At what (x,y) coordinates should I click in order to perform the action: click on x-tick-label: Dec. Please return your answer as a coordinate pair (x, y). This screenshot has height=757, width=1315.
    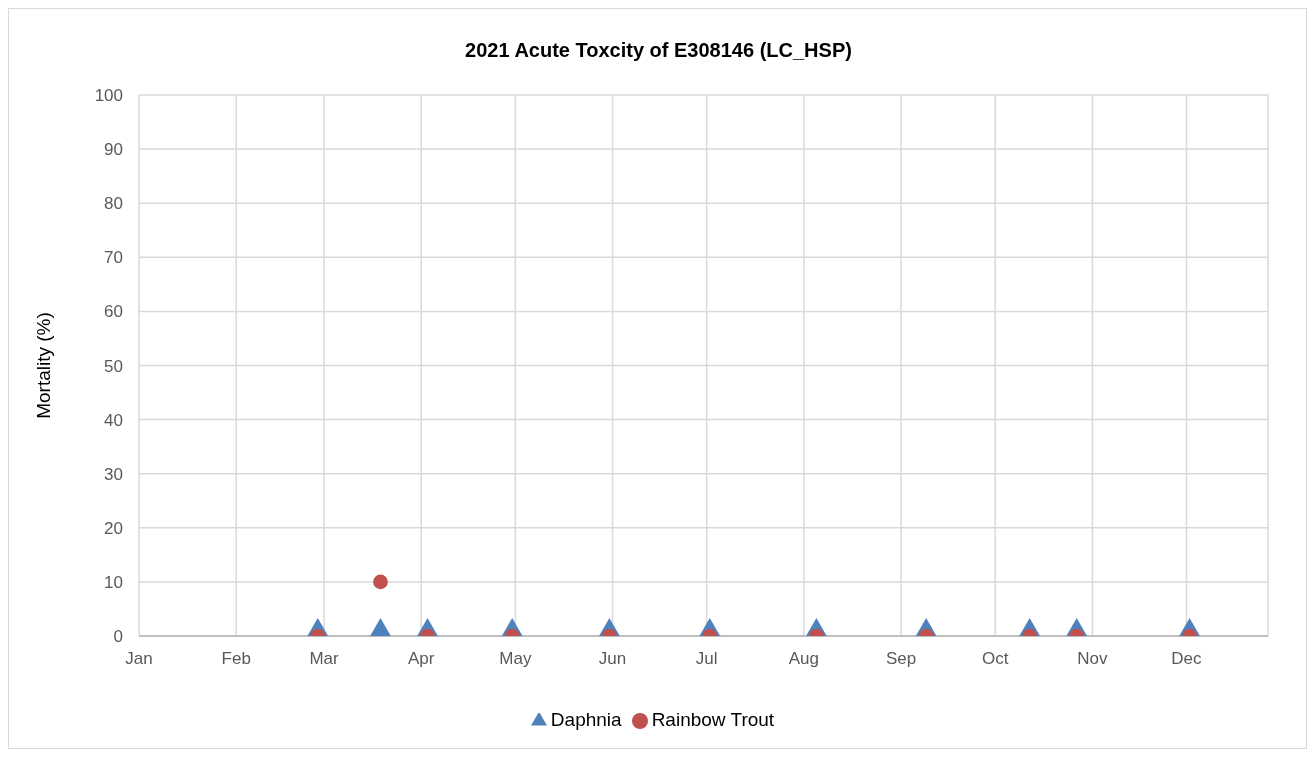
    Looking at the image, I should click on (1187, 659).